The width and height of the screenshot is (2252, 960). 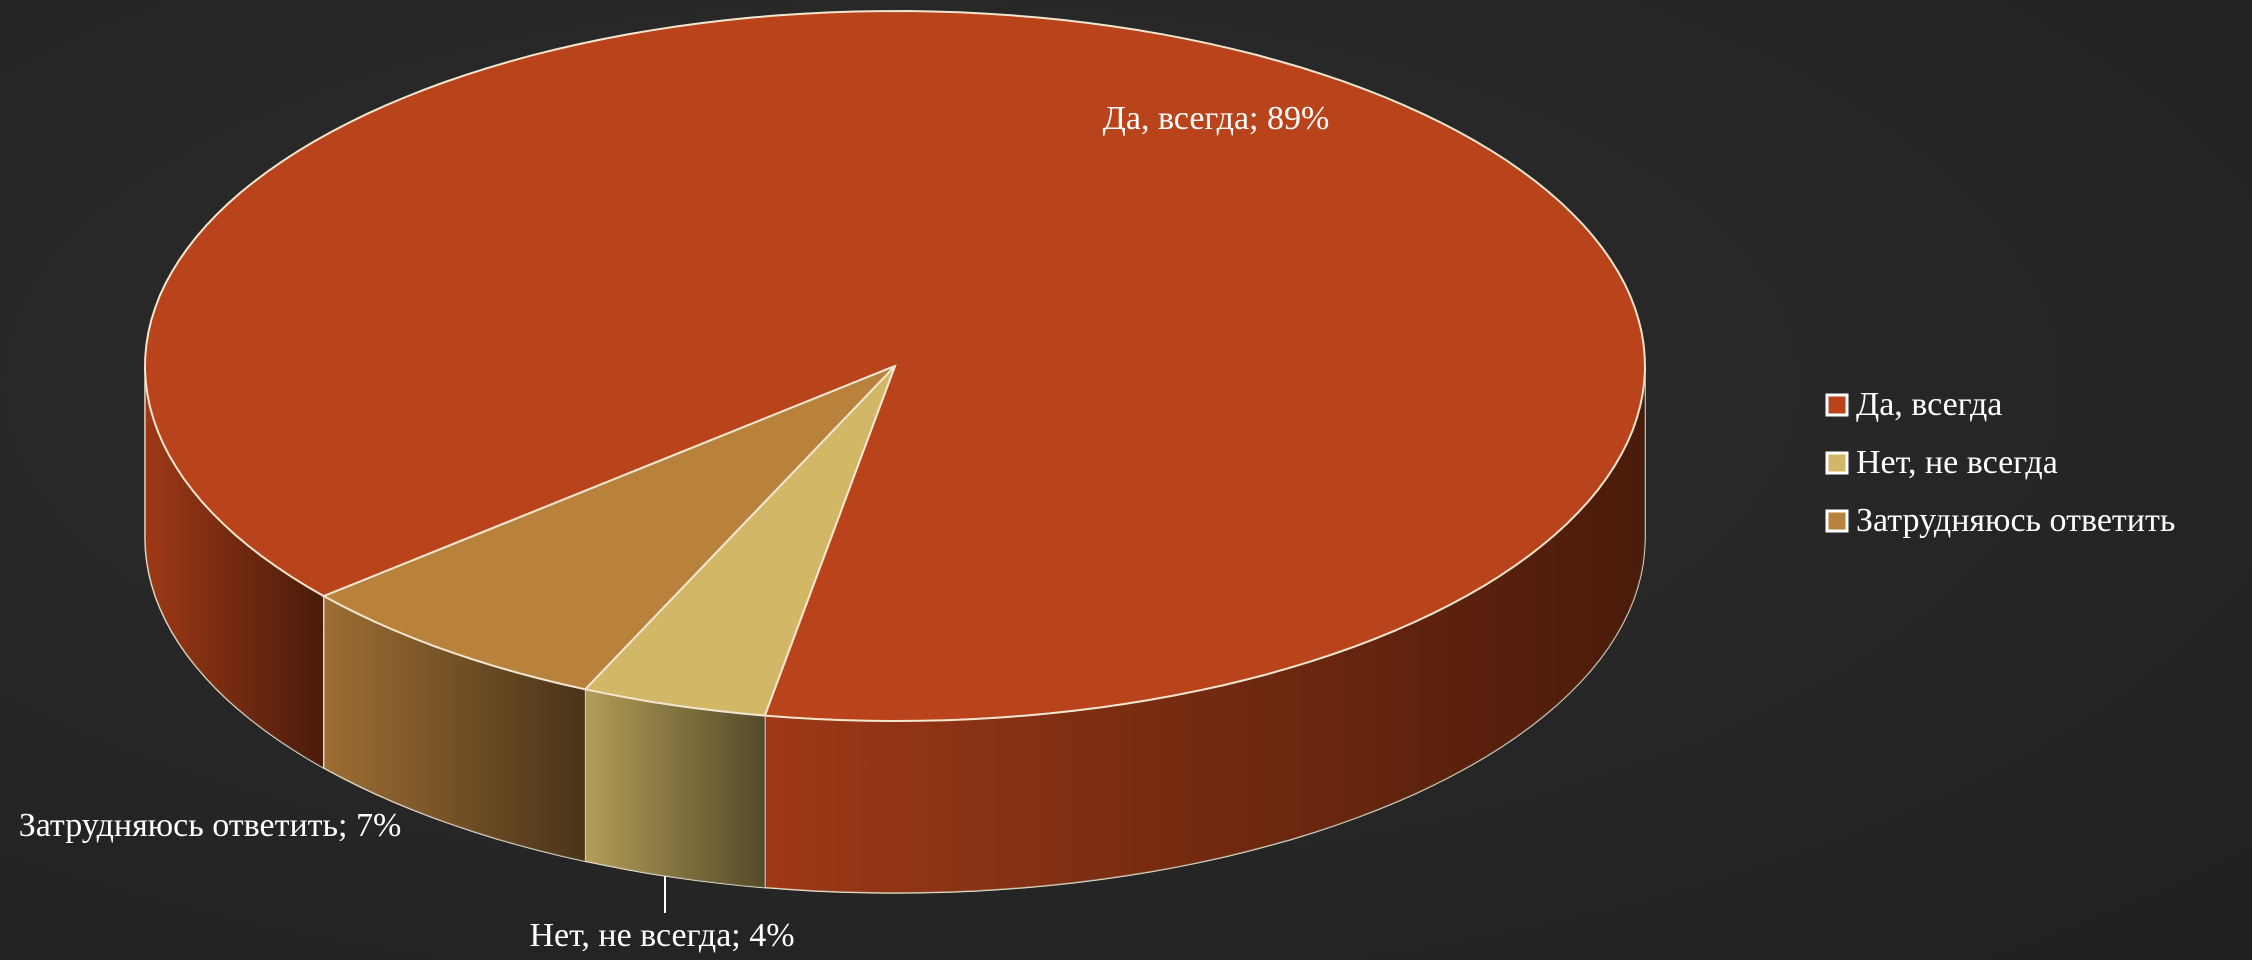 I want to click on data-label: Затрудняюсь ответить; 7%, so click(x=210, y=825).